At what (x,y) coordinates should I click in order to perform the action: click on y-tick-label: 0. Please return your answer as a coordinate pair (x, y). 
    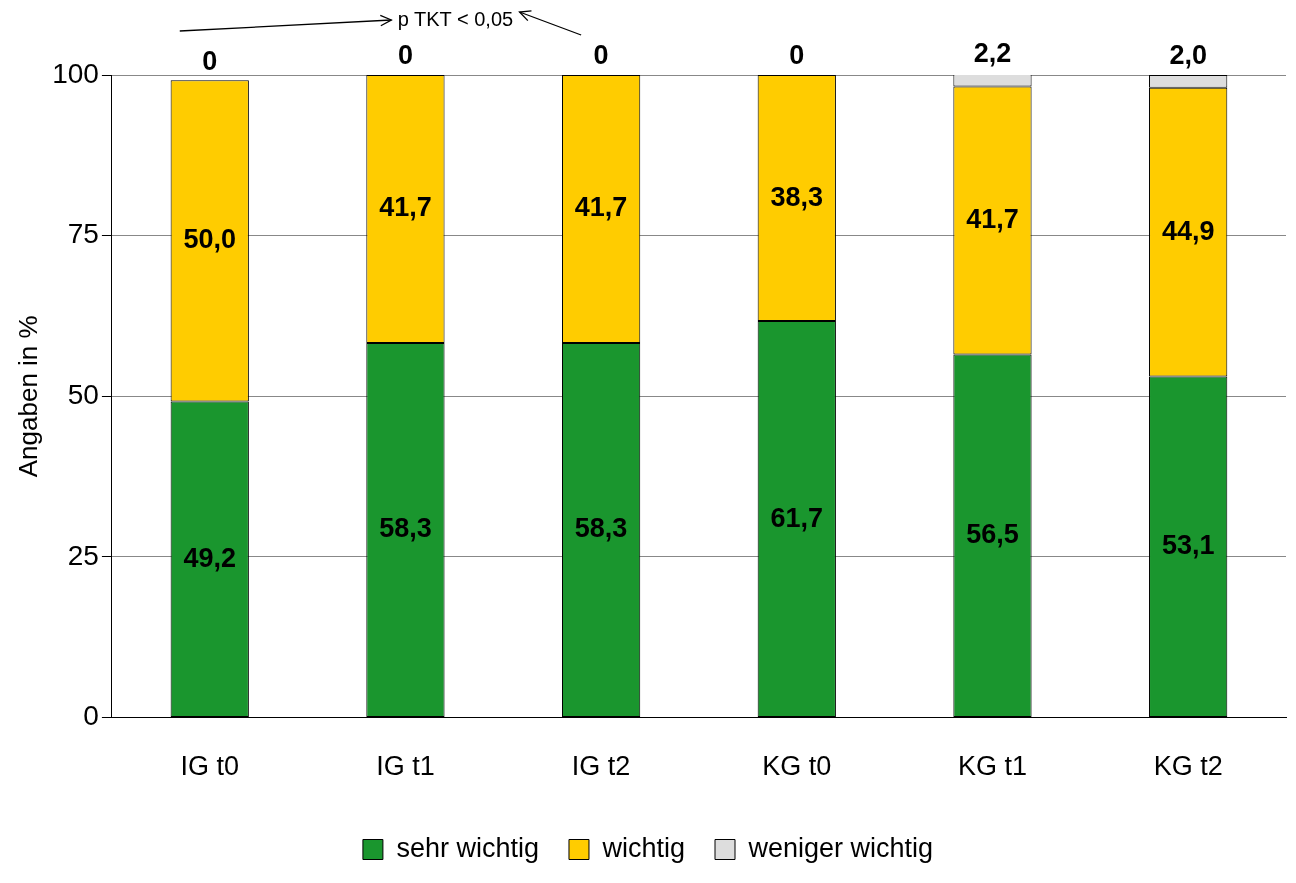
    Looking at the image, I should click on (91, 716).